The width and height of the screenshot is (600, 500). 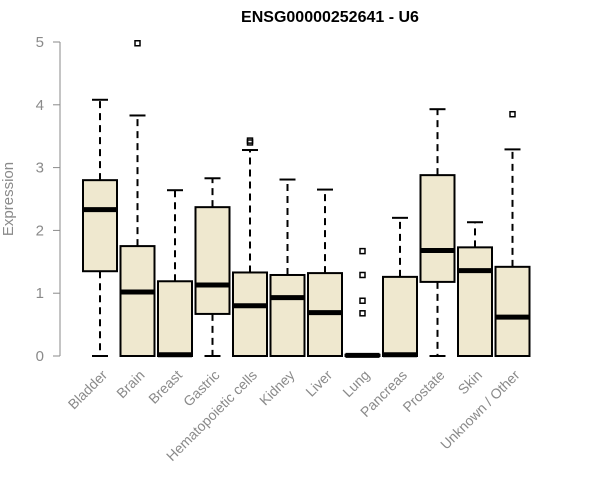 I want to click on y-tick-label: 5, so click(x=40, y=42).